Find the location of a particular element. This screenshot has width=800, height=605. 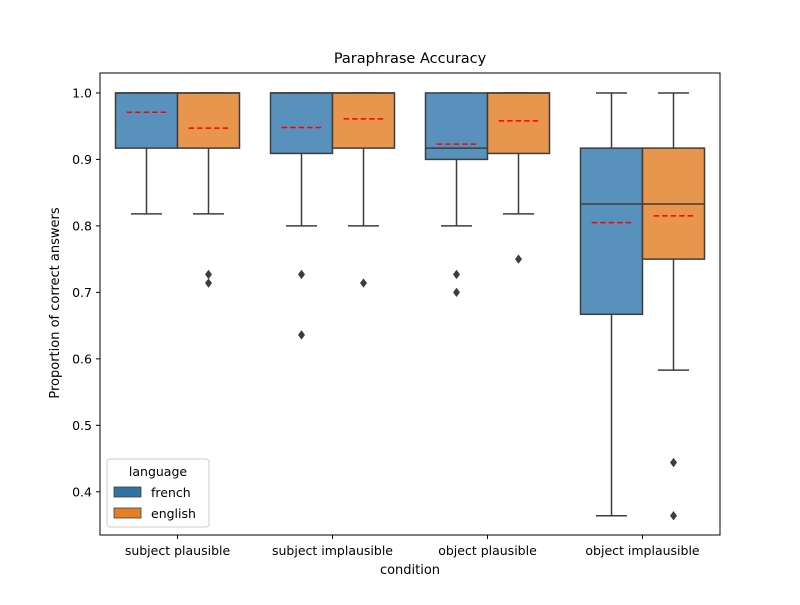

y-tick-label: 0.4 is located at coordinates (82, 491).